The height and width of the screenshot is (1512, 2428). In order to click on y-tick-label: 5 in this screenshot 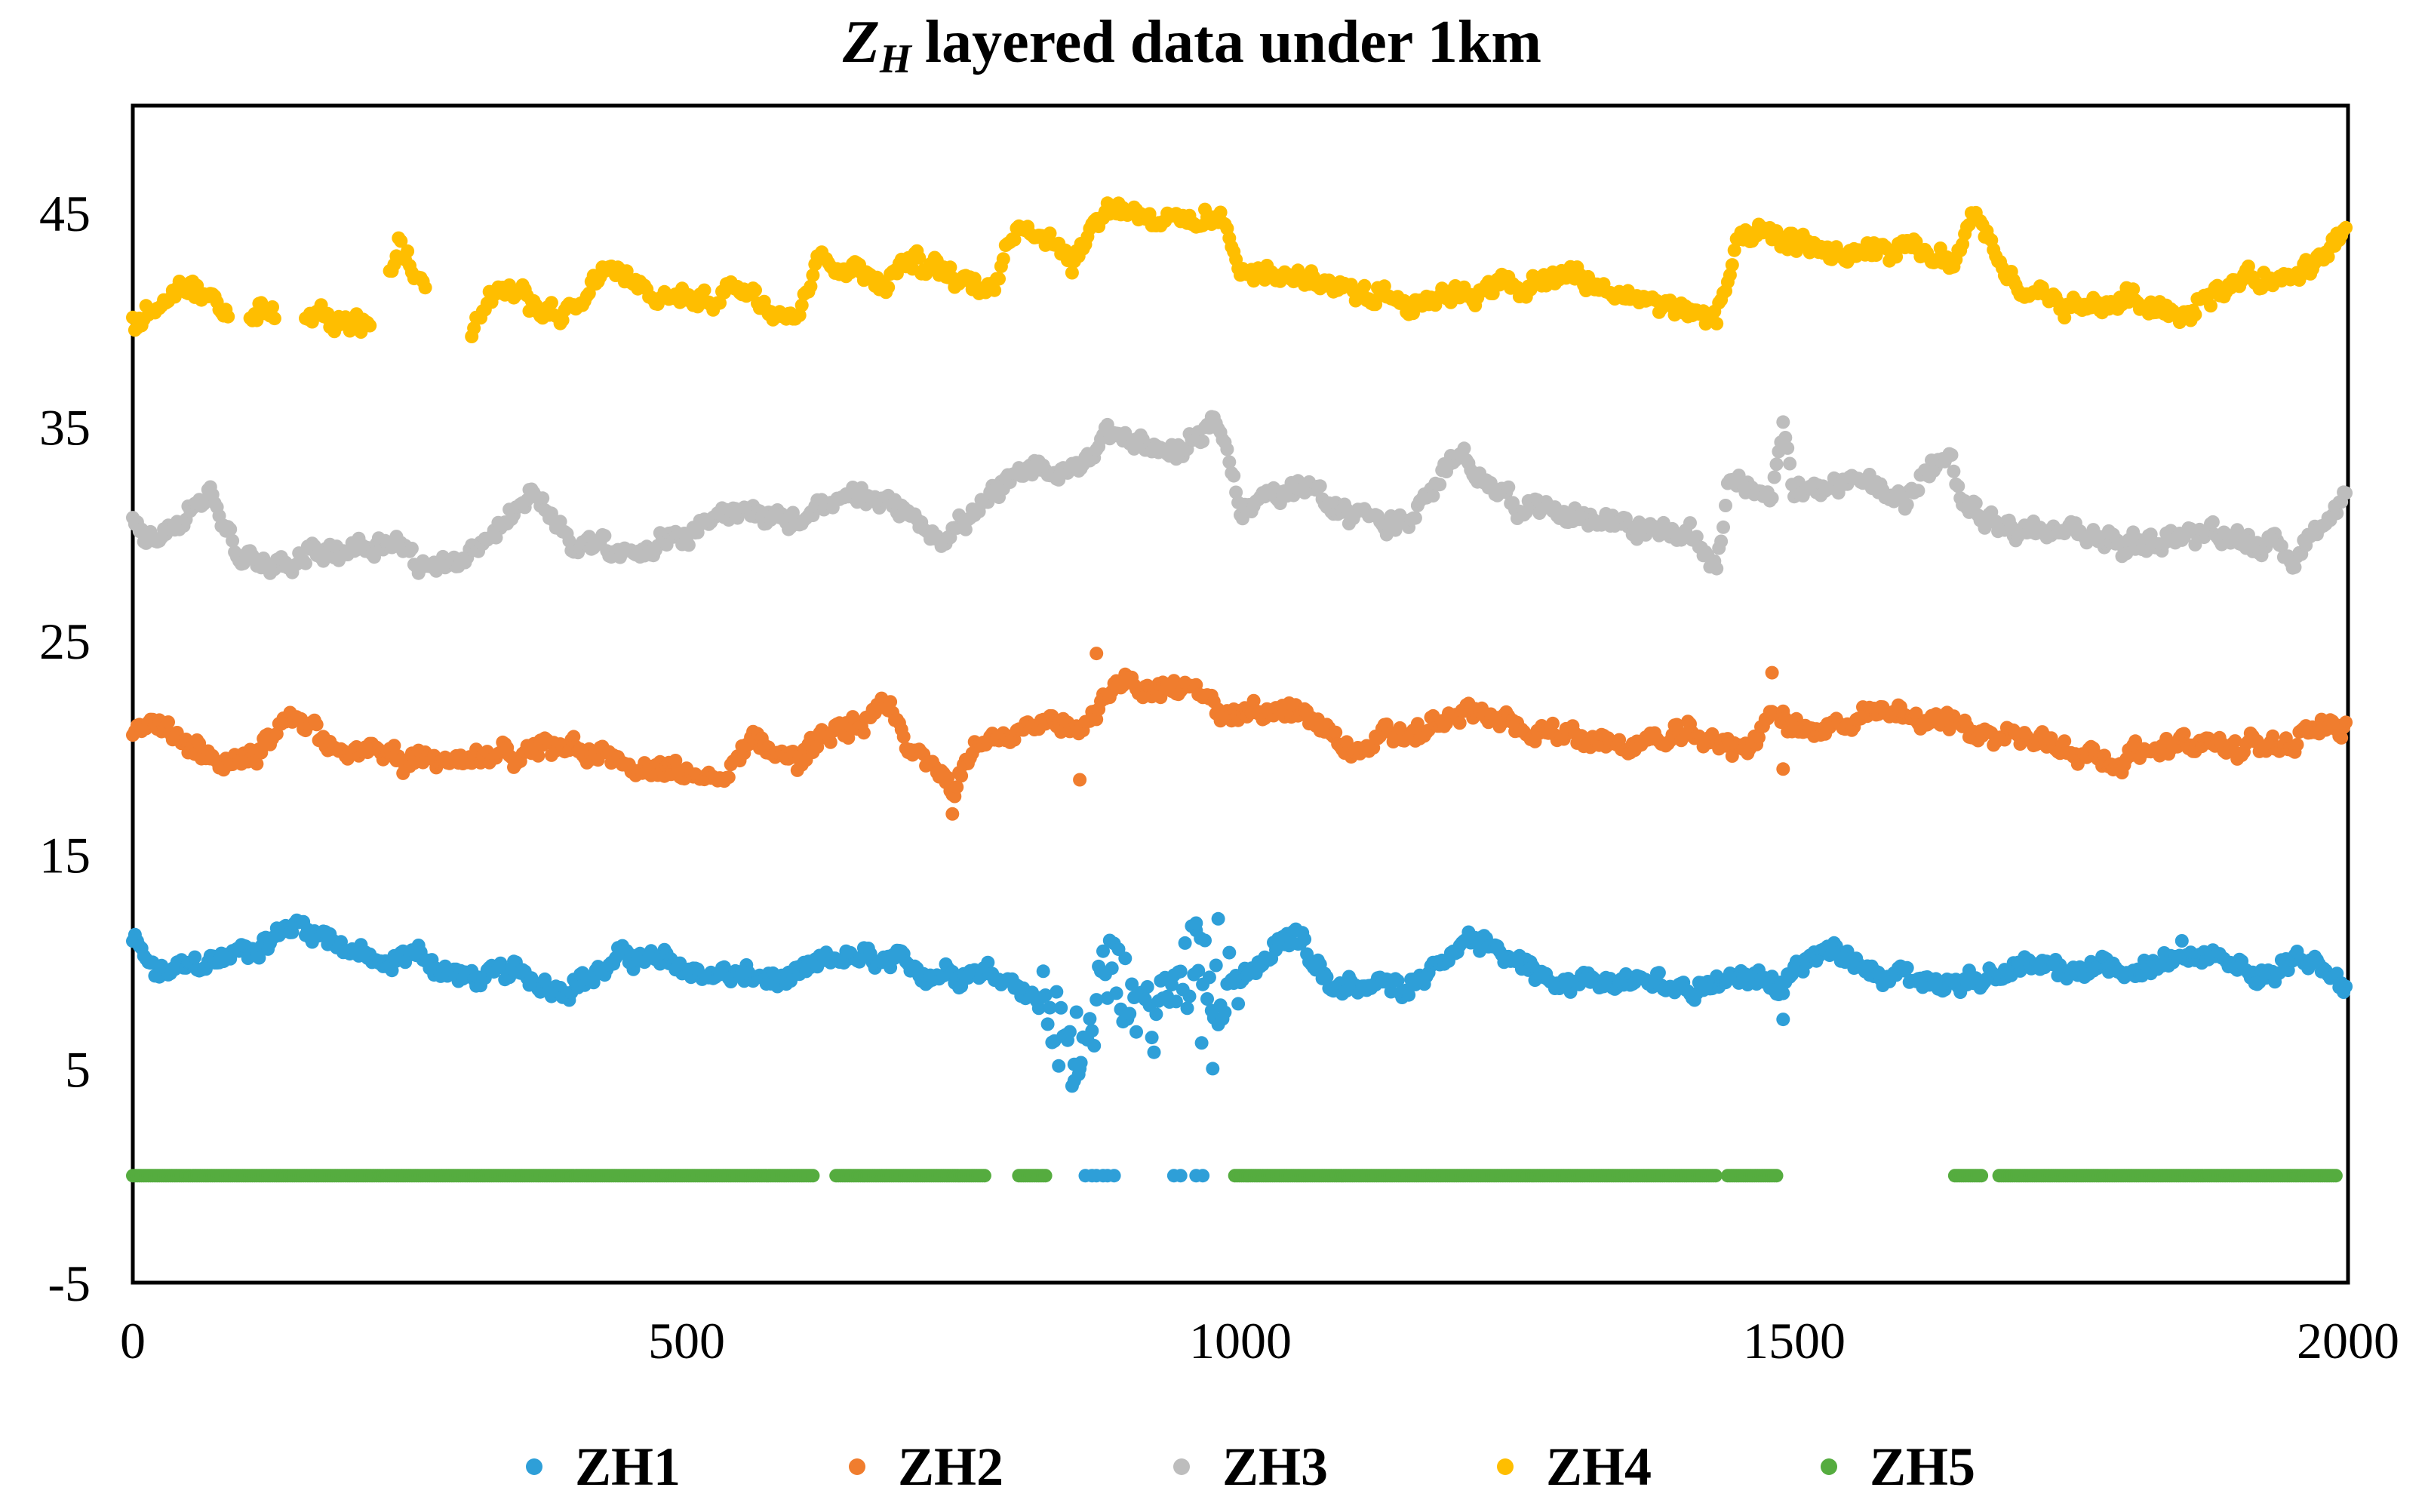, I will do `click(78, 1069)`.